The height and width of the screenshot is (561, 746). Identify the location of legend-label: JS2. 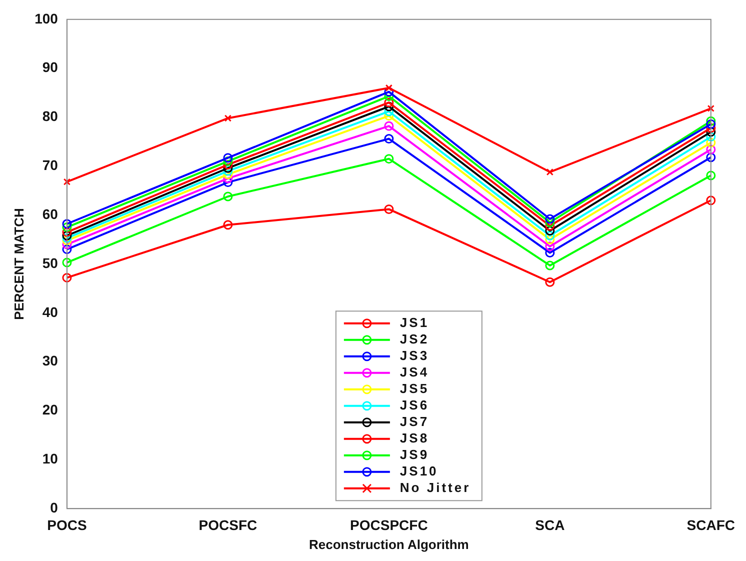
(415, 338).